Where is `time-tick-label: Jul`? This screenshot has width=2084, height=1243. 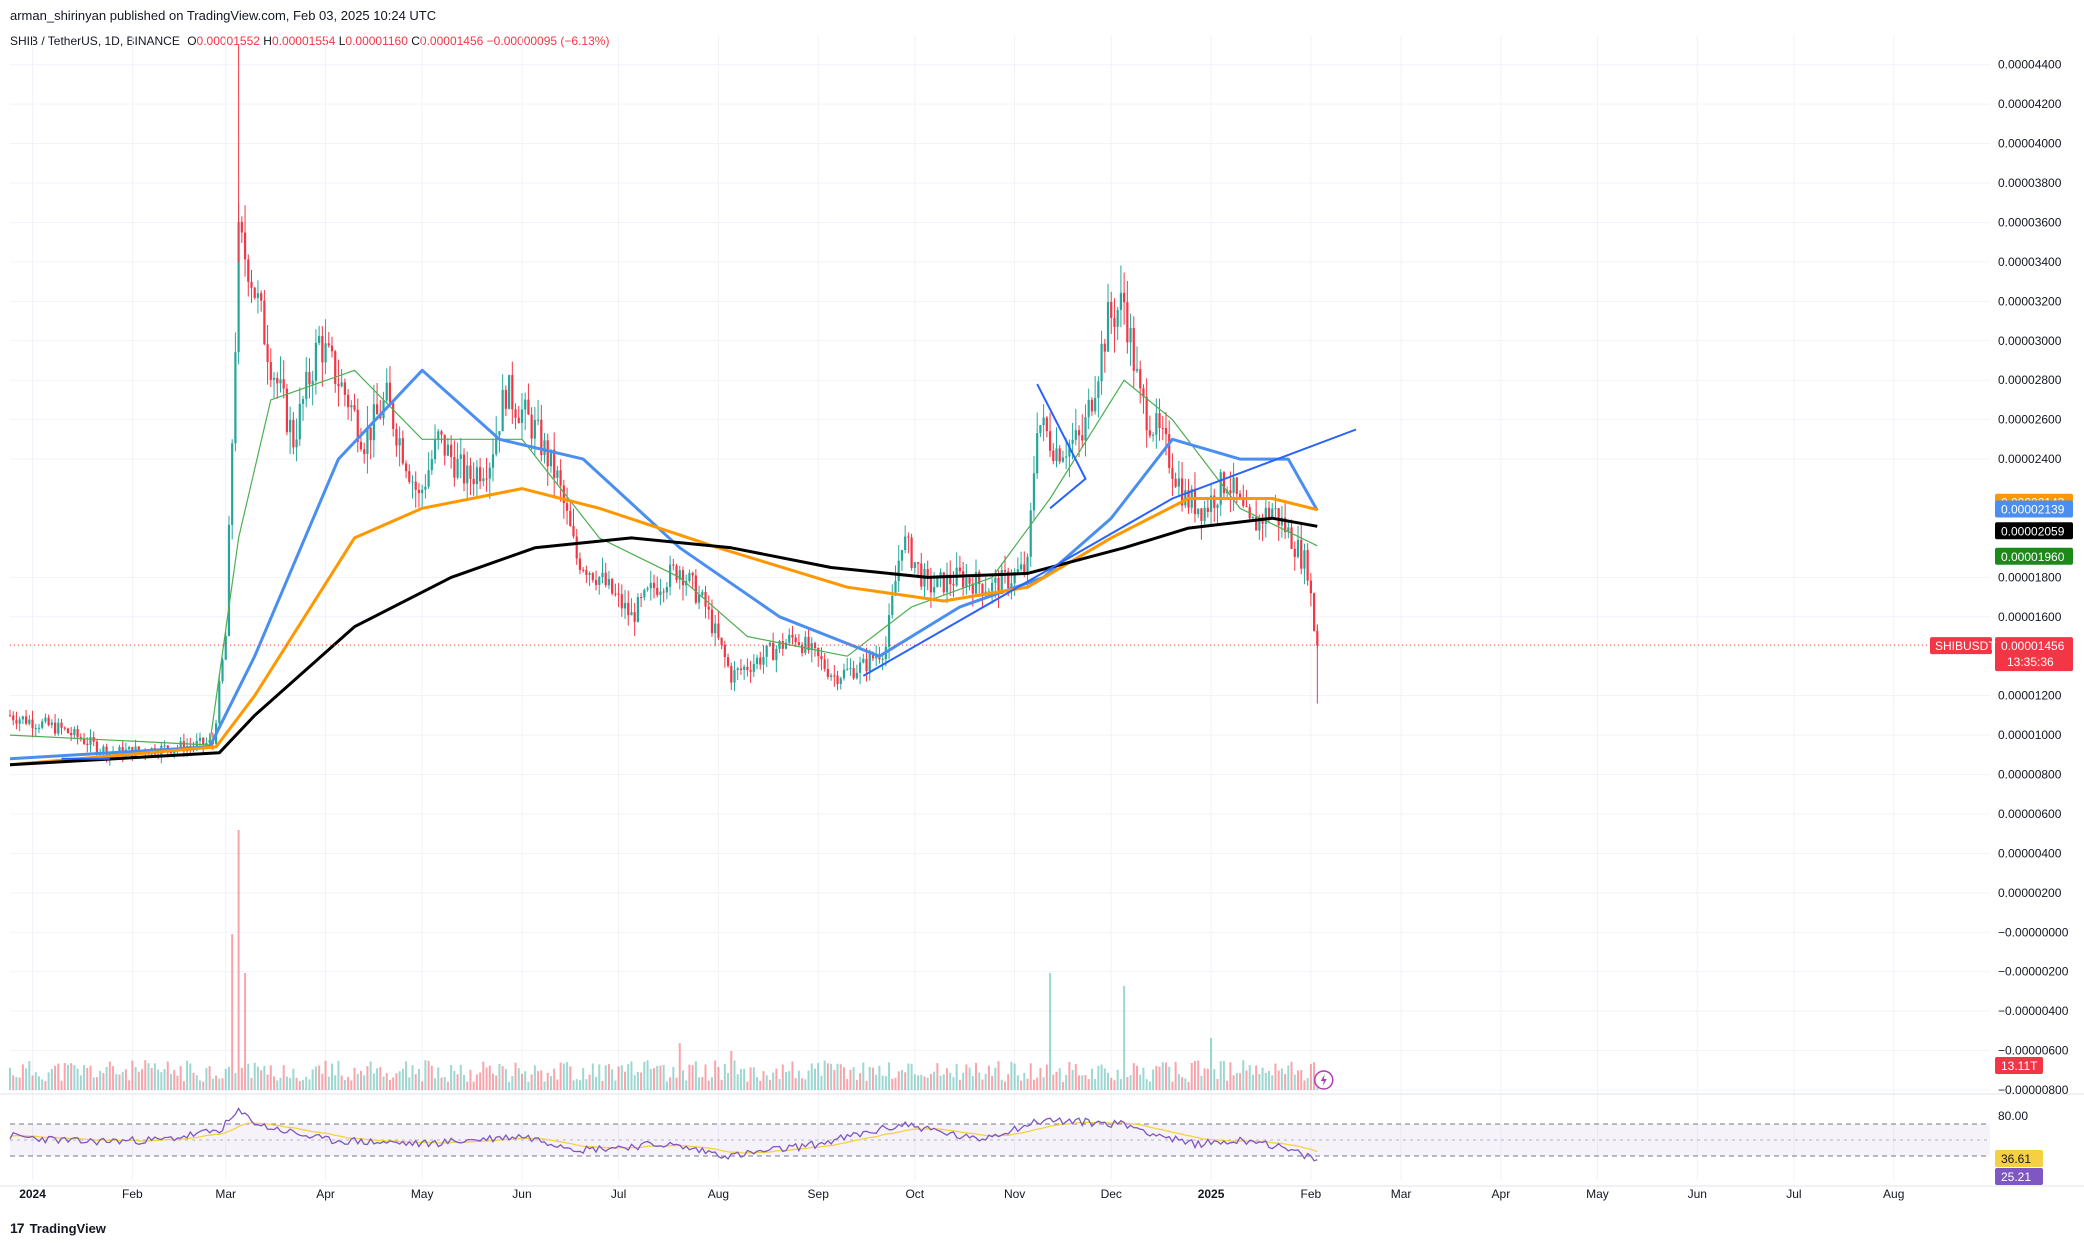
time-tick-label: Jul is located at coordinates (618, 1194).